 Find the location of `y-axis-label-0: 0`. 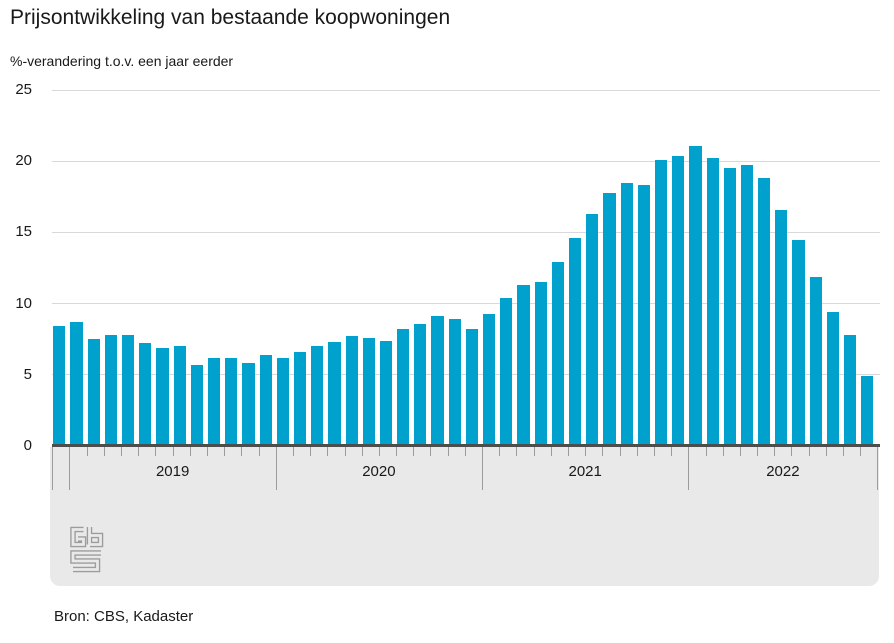

y-axis-label-0: 0 is located at coordinates (27, 445).